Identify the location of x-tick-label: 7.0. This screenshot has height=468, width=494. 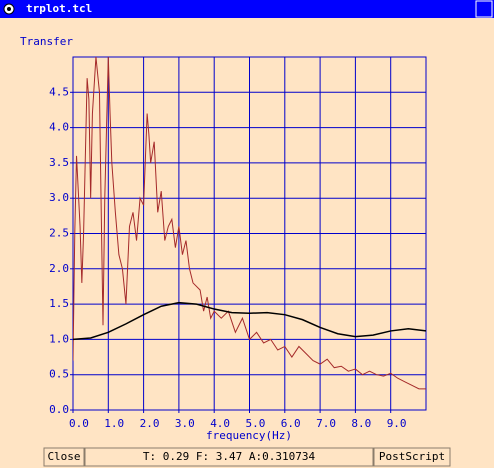
(326, 423).